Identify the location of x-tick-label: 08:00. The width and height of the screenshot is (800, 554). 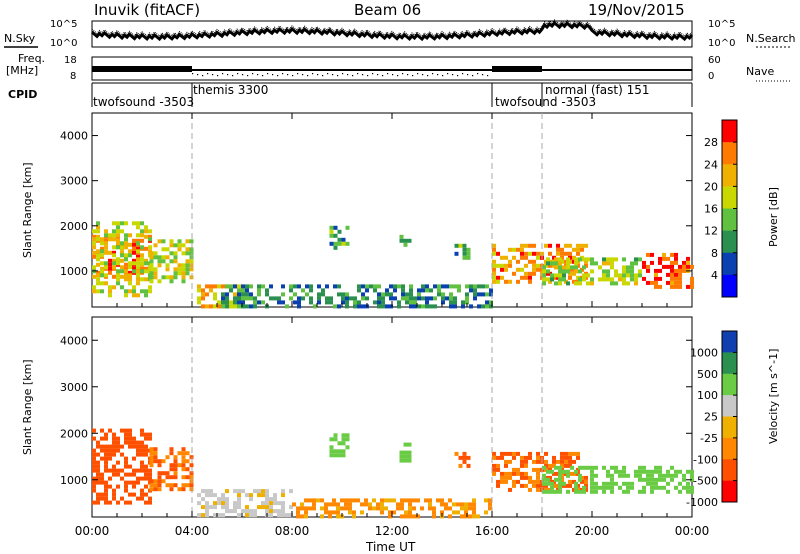
(292, 531).